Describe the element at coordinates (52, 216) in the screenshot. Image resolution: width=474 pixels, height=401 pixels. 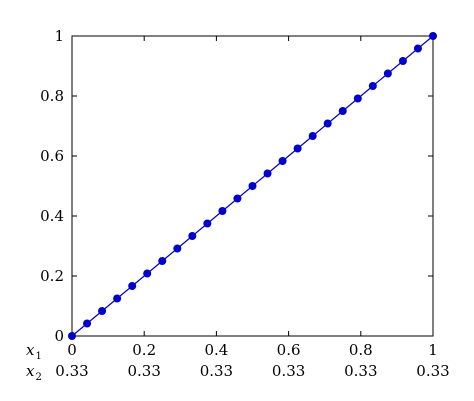
I see `y-tick-label: 0.4` at that location.